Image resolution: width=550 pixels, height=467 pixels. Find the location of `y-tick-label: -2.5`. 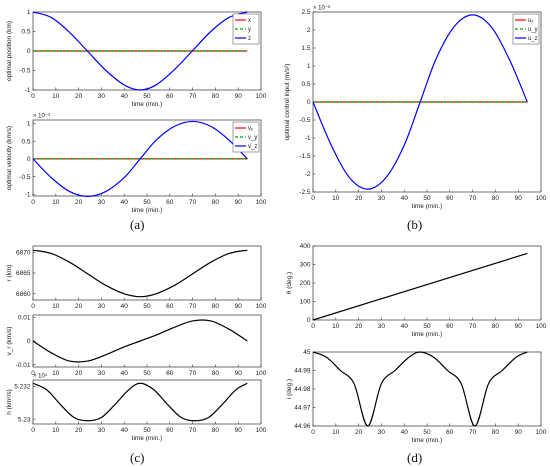

y-tick-label: -2.5 is located at coordinates (305, 192).